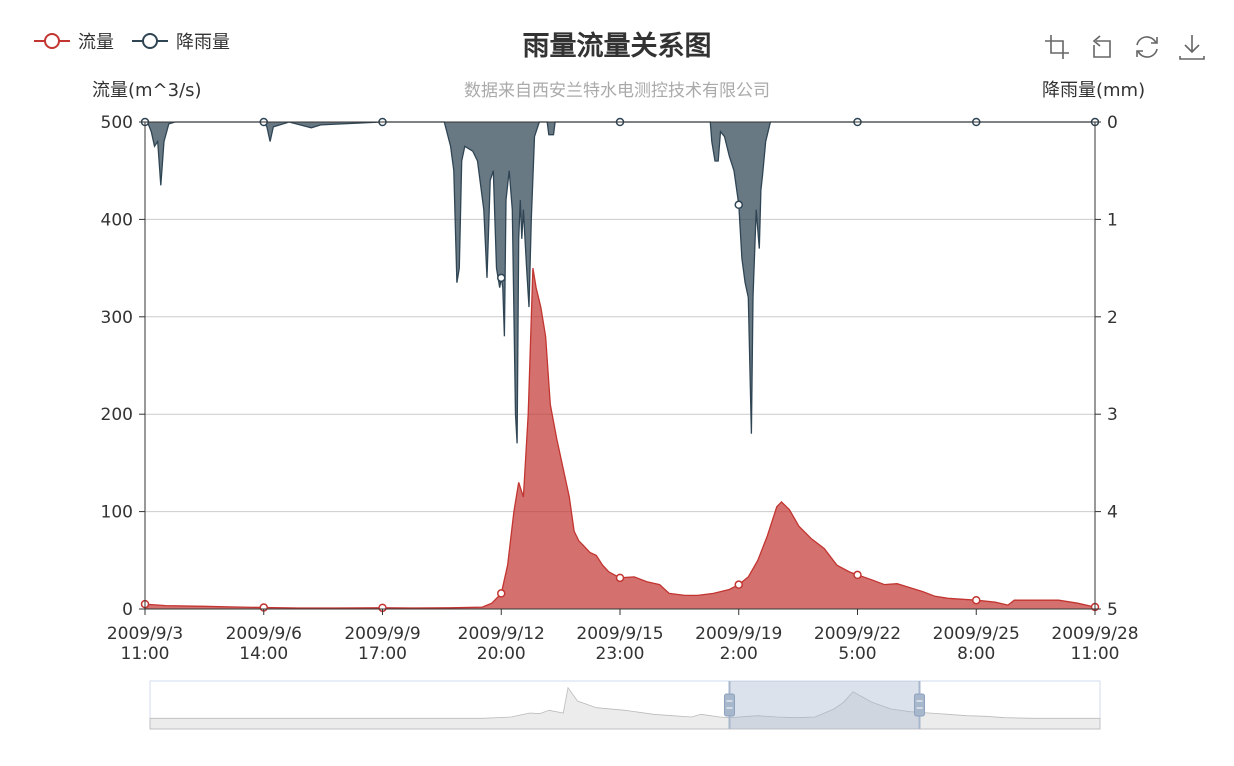 The width and height of the screenshot is (1234, 766). Describe the element at coordinates (382, 644) in the screenshot. I see `x-tick-label: 2009/9/9 17:00` at that location.